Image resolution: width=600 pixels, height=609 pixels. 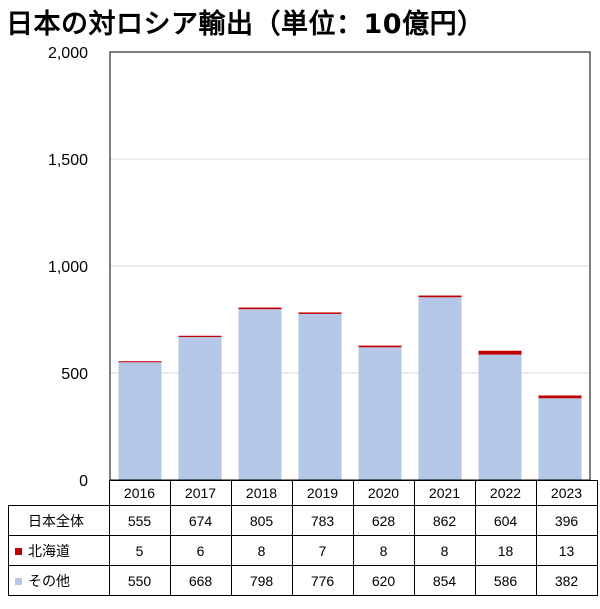 I want to click on data-label-other: 586, so click(x=505, y=580).